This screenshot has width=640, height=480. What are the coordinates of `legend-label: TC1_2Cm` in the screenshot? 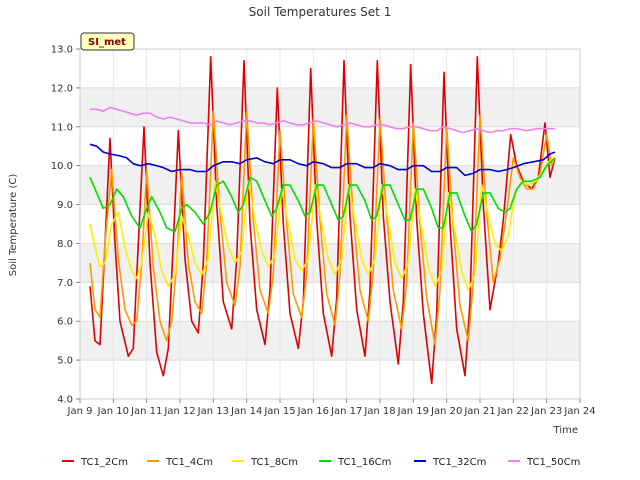 It's located at (104, 462).